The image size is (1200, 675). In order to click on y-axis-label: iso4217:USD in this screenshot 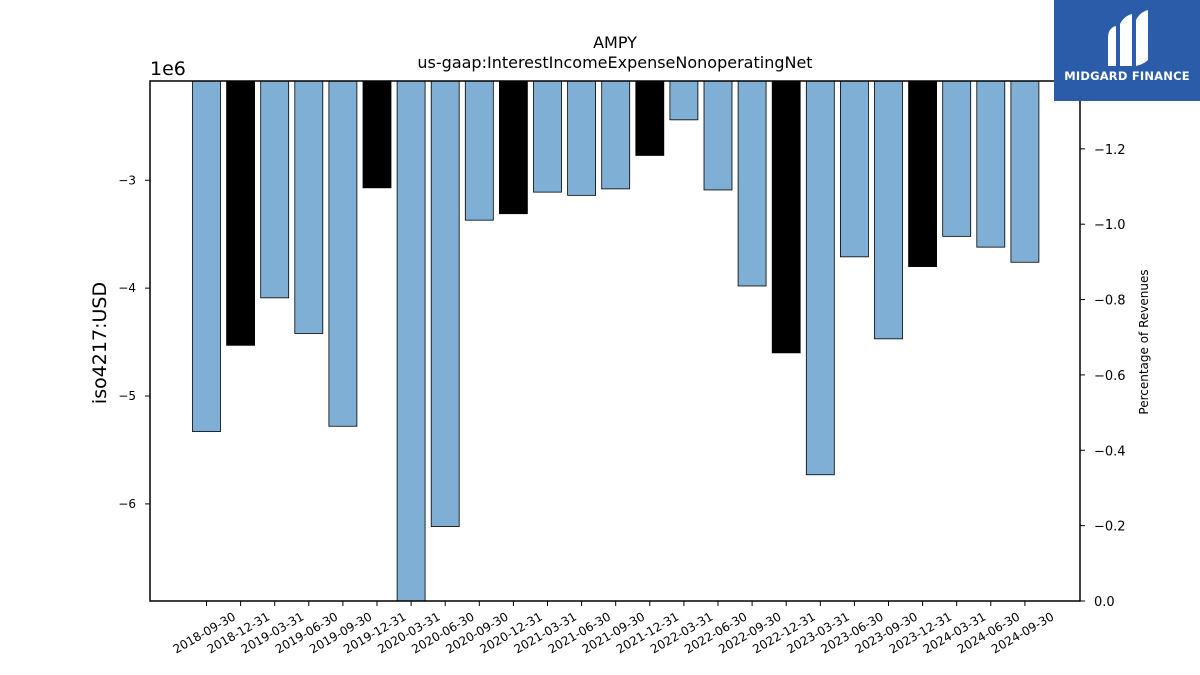, I will do `click(100, 343)`.